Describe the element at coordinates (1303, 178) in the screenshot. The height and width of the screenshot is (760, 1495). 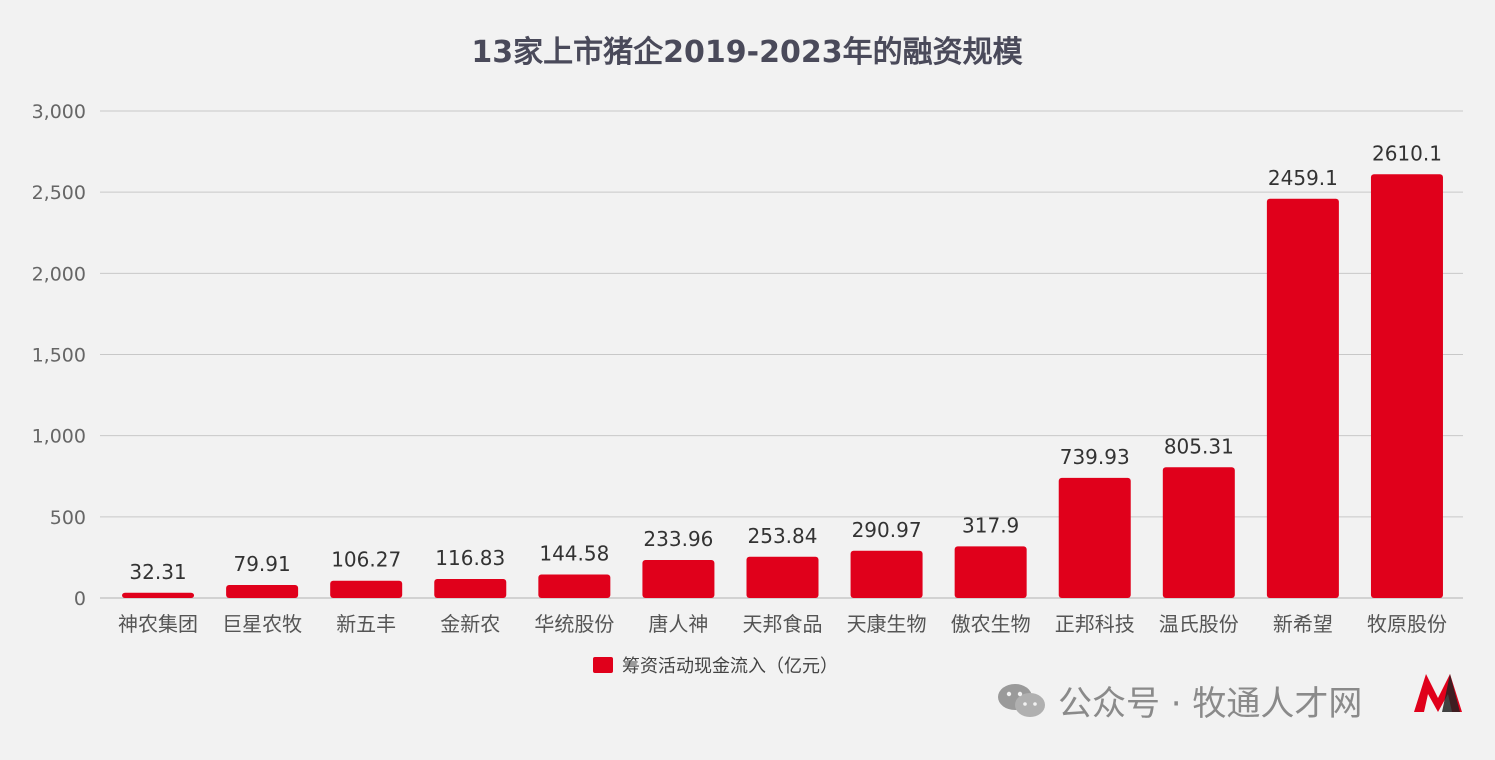
I see `data-label: 2459.1` at that location.